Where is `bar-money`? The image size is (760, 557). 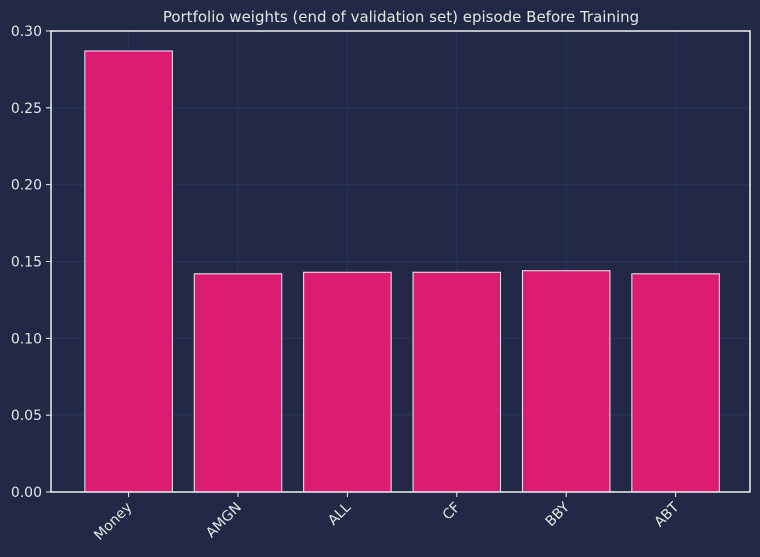 bar-money is located at coordinates (128, 271).